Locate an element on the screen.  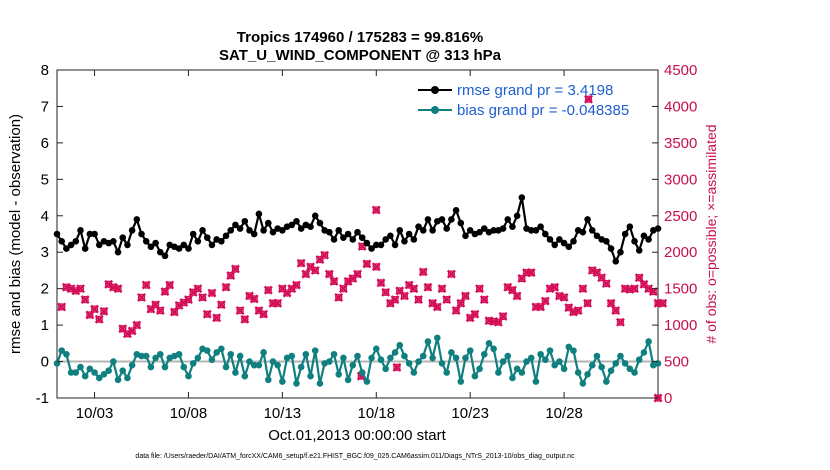
y-tick-label: 4 is located at coordinates (45, 216).